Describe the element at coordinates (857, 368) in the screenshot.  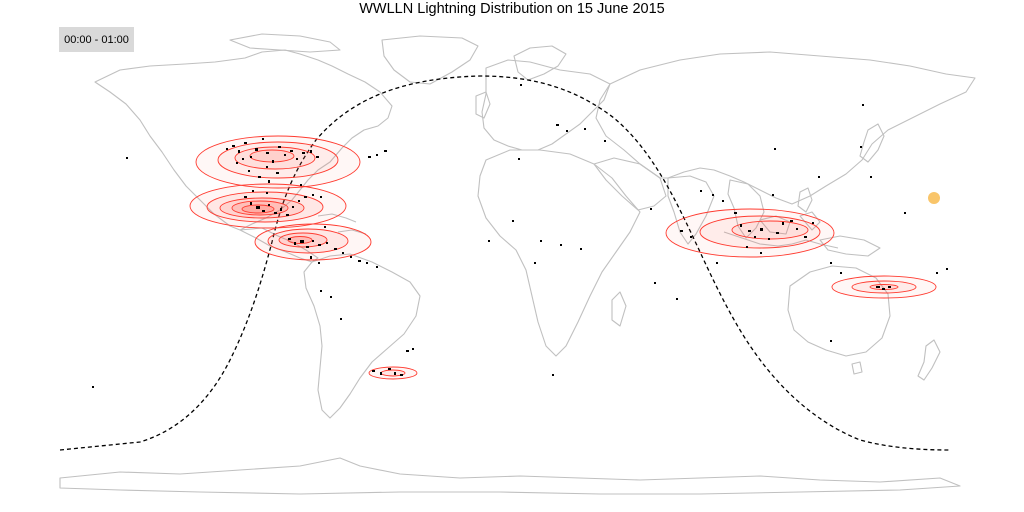
I see `tasmania-outline` at that location.